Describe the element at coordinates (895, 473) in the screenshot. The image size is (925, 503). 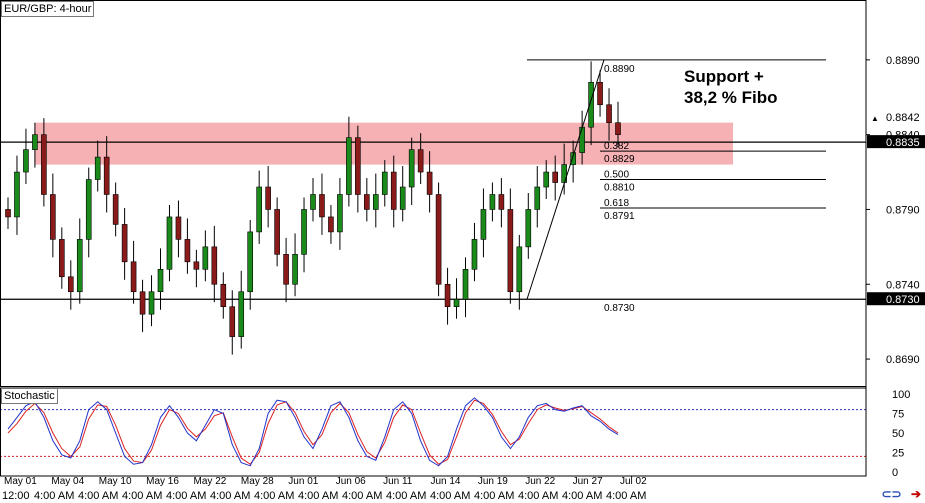
I see `stoch-tick-label: 0` at that location.